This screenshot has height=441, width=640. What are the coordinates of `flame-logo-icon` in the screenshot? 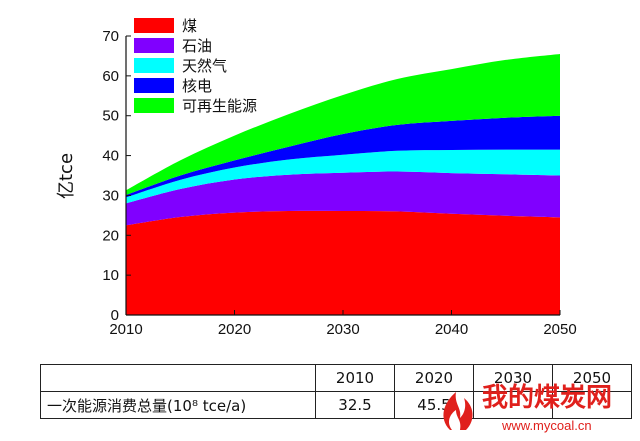 It's located at (458, 411).